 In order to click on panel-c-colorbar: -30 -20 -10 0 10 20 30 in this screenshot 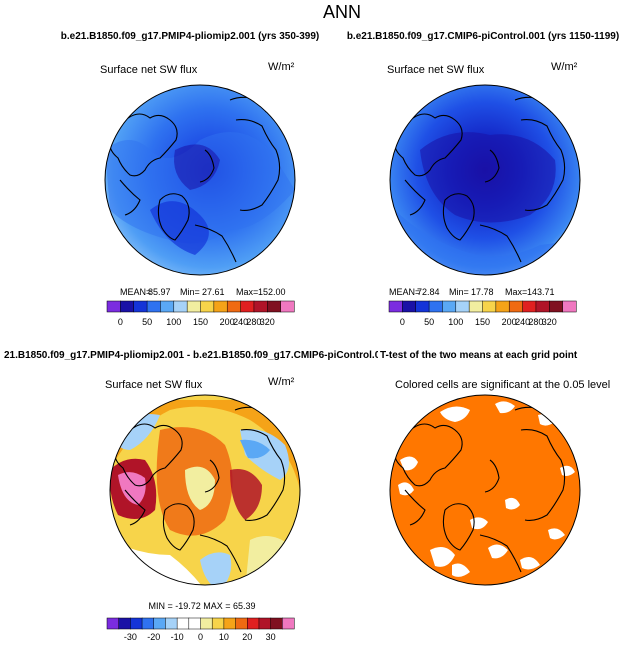, I will do `click(200, 629)`.